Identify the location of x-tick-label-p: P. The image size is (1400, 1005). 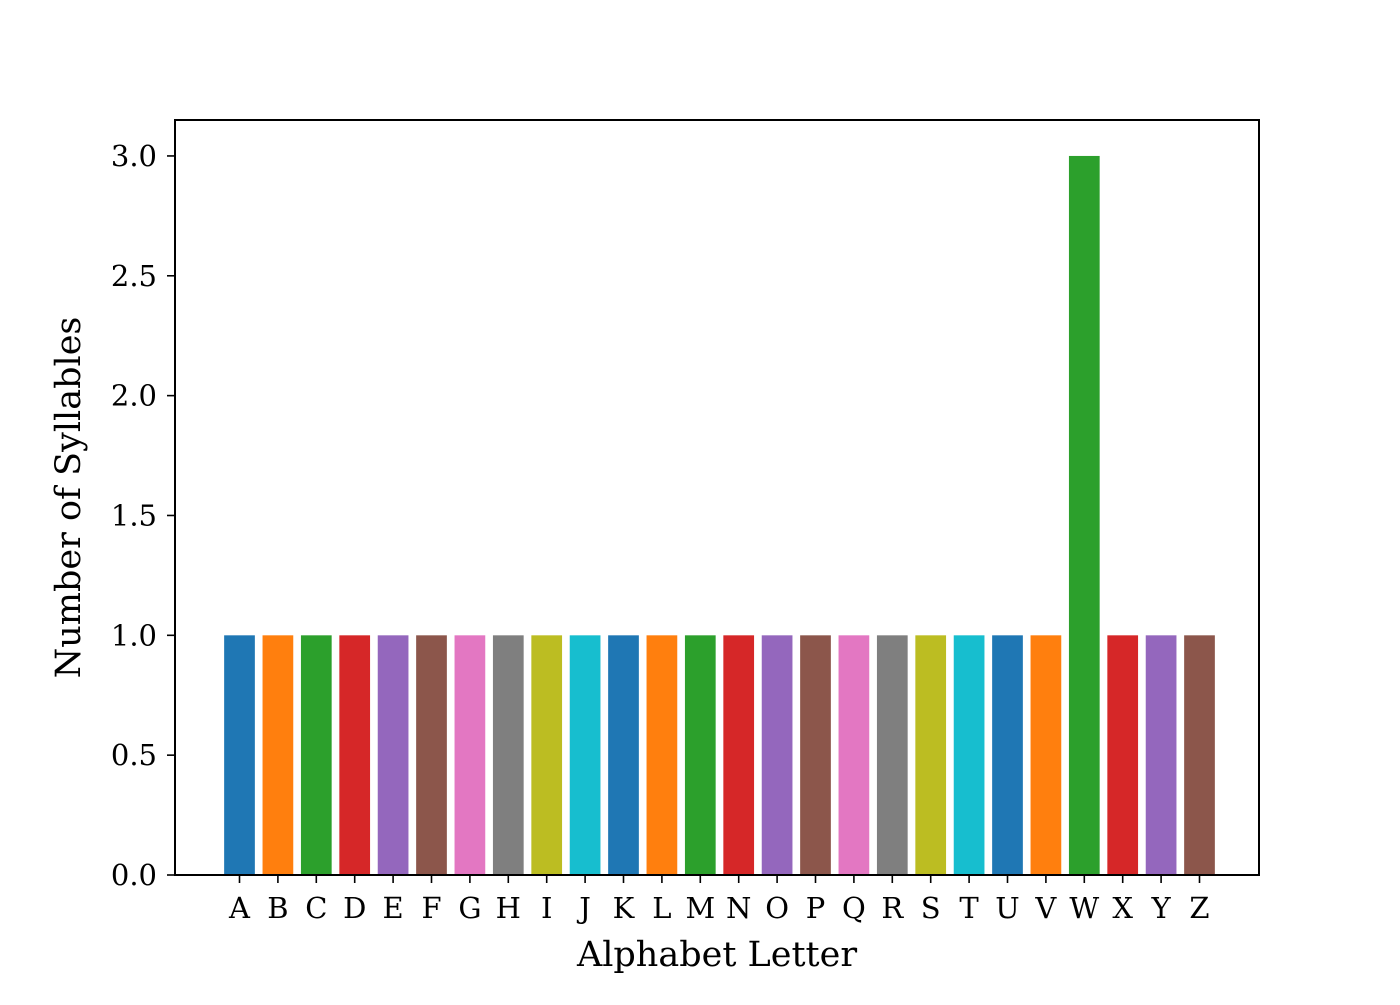
(816, 908).